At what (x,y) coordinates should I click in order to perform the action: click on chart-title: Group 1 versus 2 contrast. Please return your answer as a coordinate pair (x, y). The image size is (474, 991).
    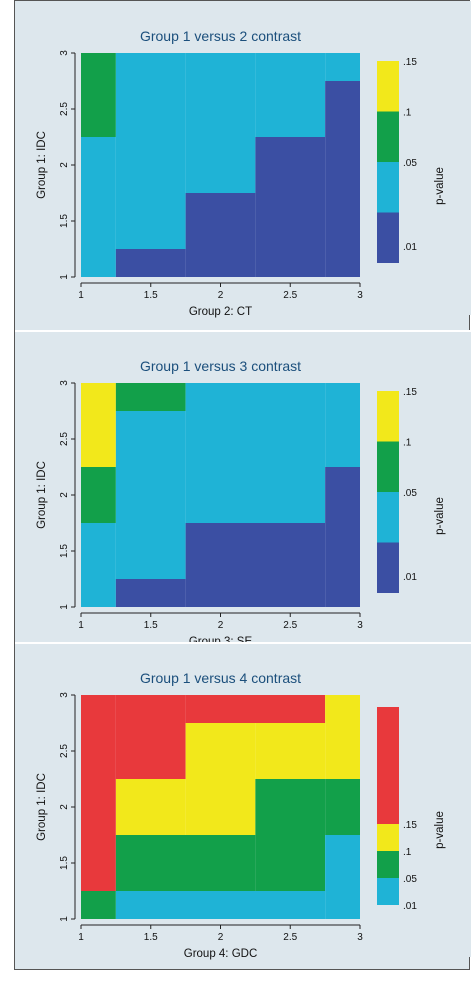
    Looking at the image, I should click on (220, 36).